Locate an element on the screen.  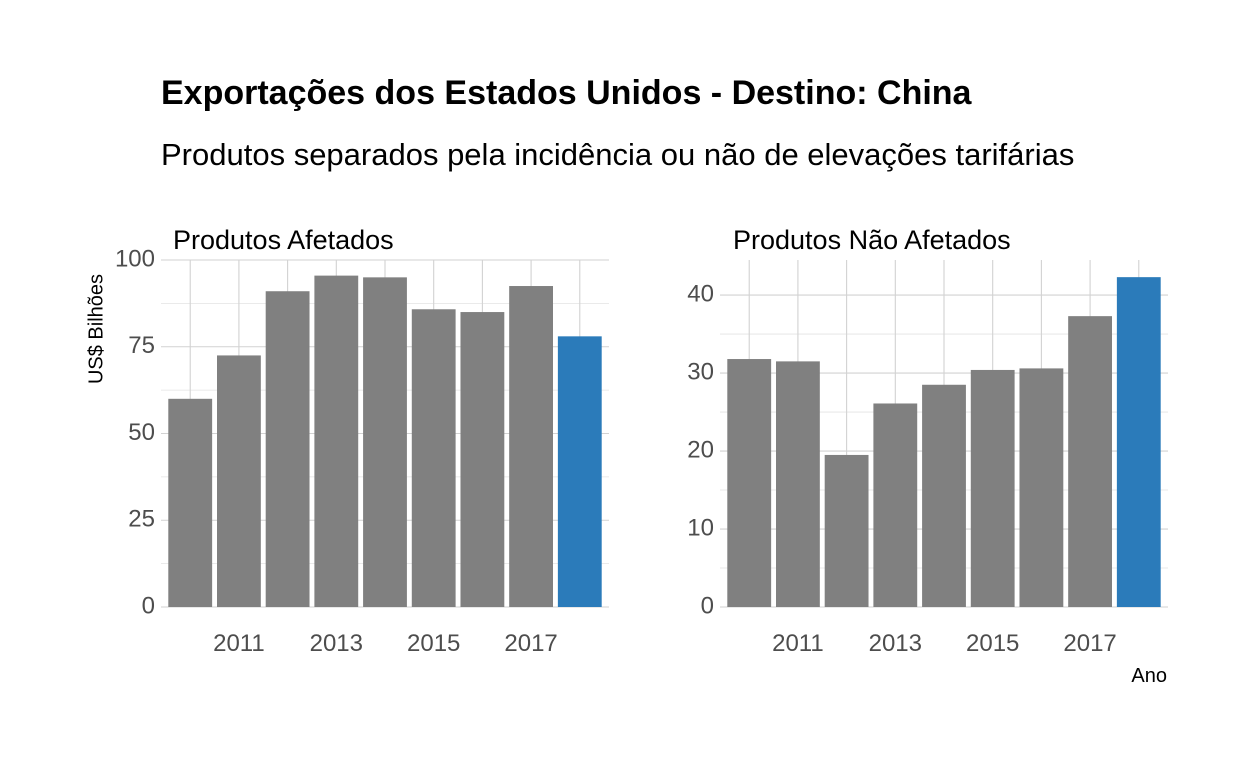
panel-title: Produtos Afetados is located at coordinates (283, 240).